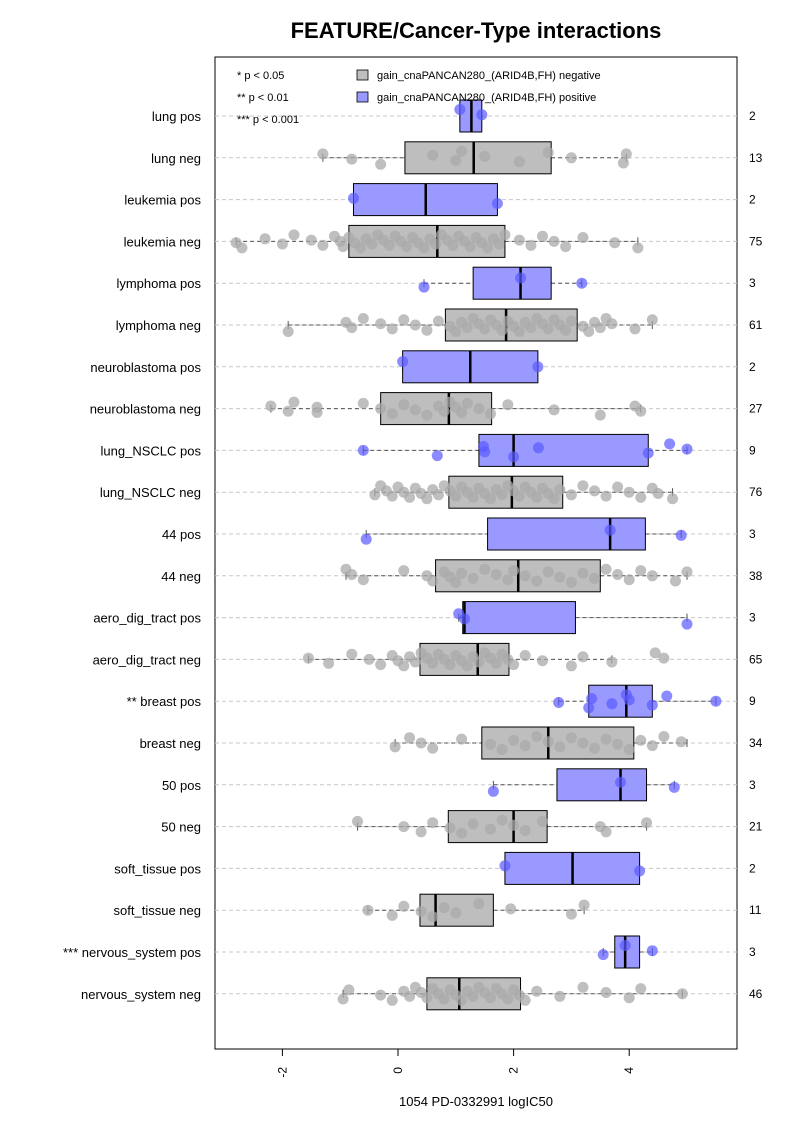  I want to click on row-label: neuroblastoma neg, so click(145, 409).